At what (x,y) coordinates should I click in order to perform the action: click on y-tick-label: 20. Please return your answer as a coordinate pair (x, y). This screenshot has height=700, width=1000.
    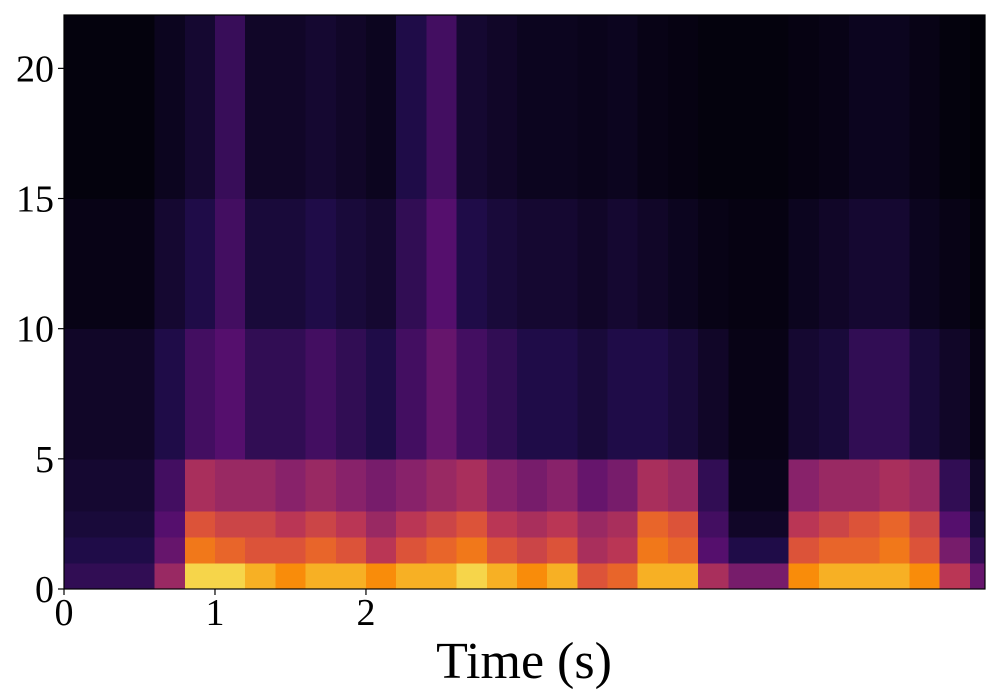
    Looking at the image, I should click on (35, 69).